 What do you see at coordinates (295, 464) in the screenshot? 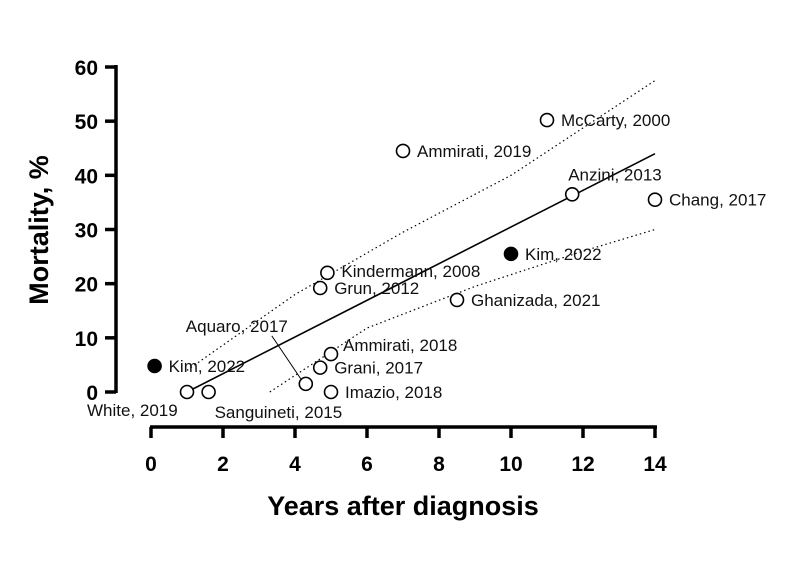
I see `x-tick-label: 4` at bounding box center [295, 464].